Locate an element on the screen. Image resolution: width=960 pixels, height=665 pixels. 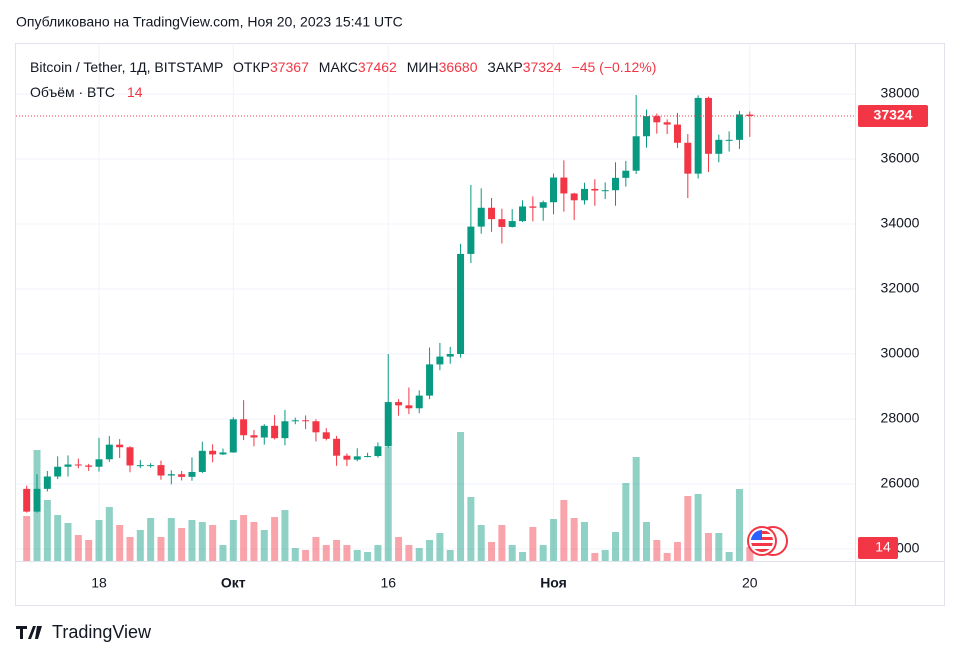
legend-label: МИН is located at coordinates (423, 67).